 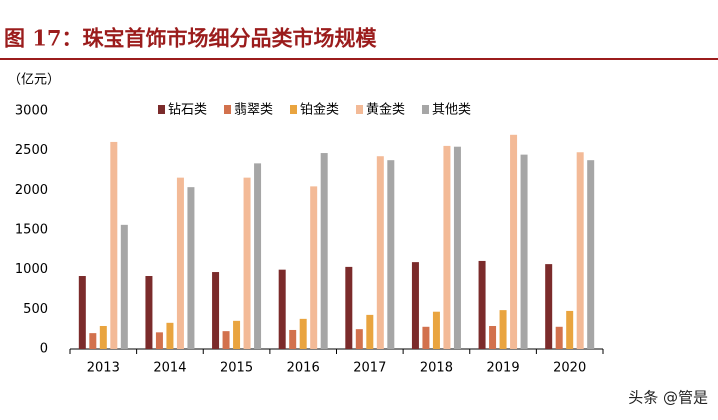 What do you see at coordinates (31, 111) in the screenshot?
I see `y-tick-label: 3000` at bounding box center [31, 111].